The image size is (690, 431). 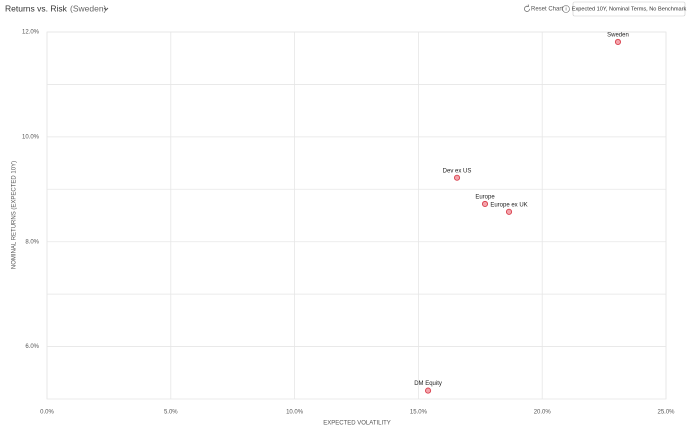 What do you see at coordinates (457, 171) in the screenshot?
I see `point-label: Dev ex US` at bounding box center [457, 171].